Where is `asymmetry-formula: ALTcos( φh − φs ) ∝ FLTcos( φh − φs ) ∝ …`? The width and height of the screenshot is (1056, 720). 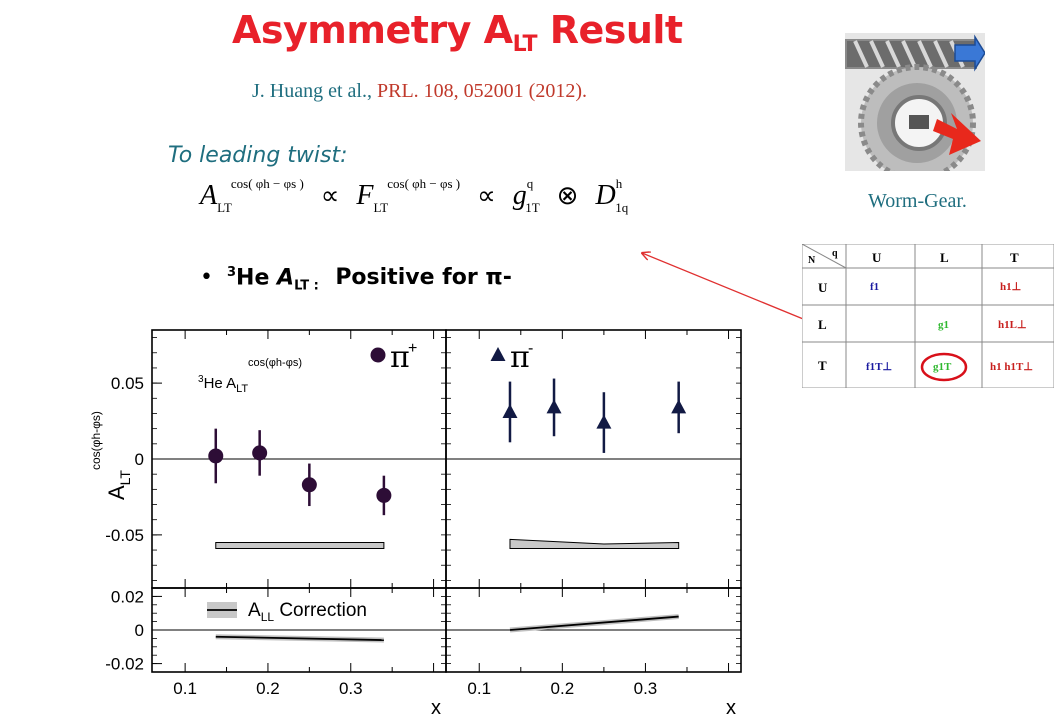 asymmetry-formula: ALTcos( φh − φs ) ∝ FLTcos( φh − φs ) ∝ … is located at coordinates (414, 195).